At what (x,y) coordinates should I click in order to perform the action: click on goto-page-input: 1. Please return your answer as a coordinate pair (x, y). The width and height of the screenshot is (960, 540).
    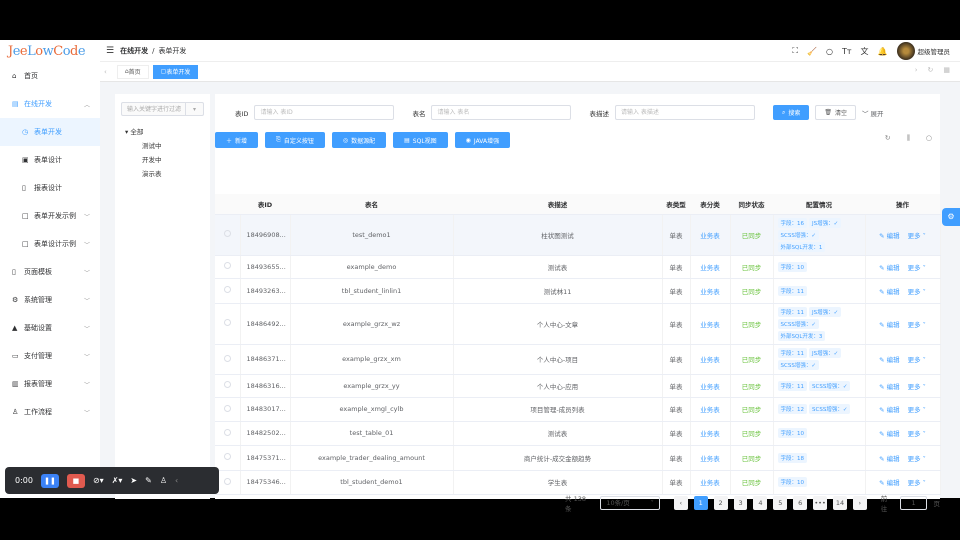
    Looking at the image, I should click on (913, 503).